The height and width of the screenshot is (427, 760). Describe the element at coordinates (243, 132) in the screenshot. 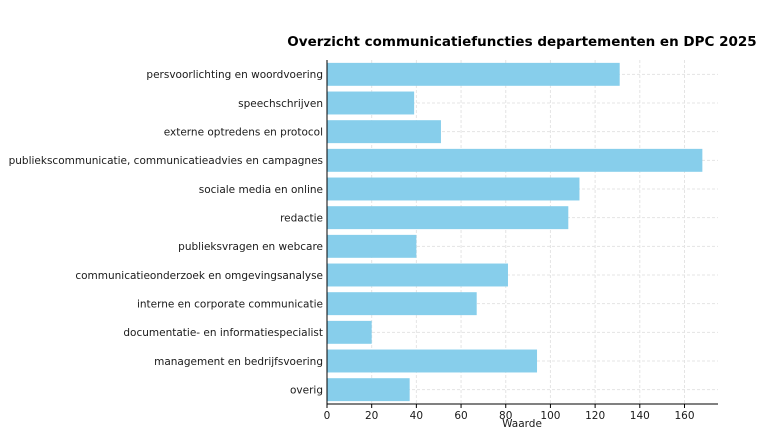

I see `category-label: externe optredens en protocol` at that location.